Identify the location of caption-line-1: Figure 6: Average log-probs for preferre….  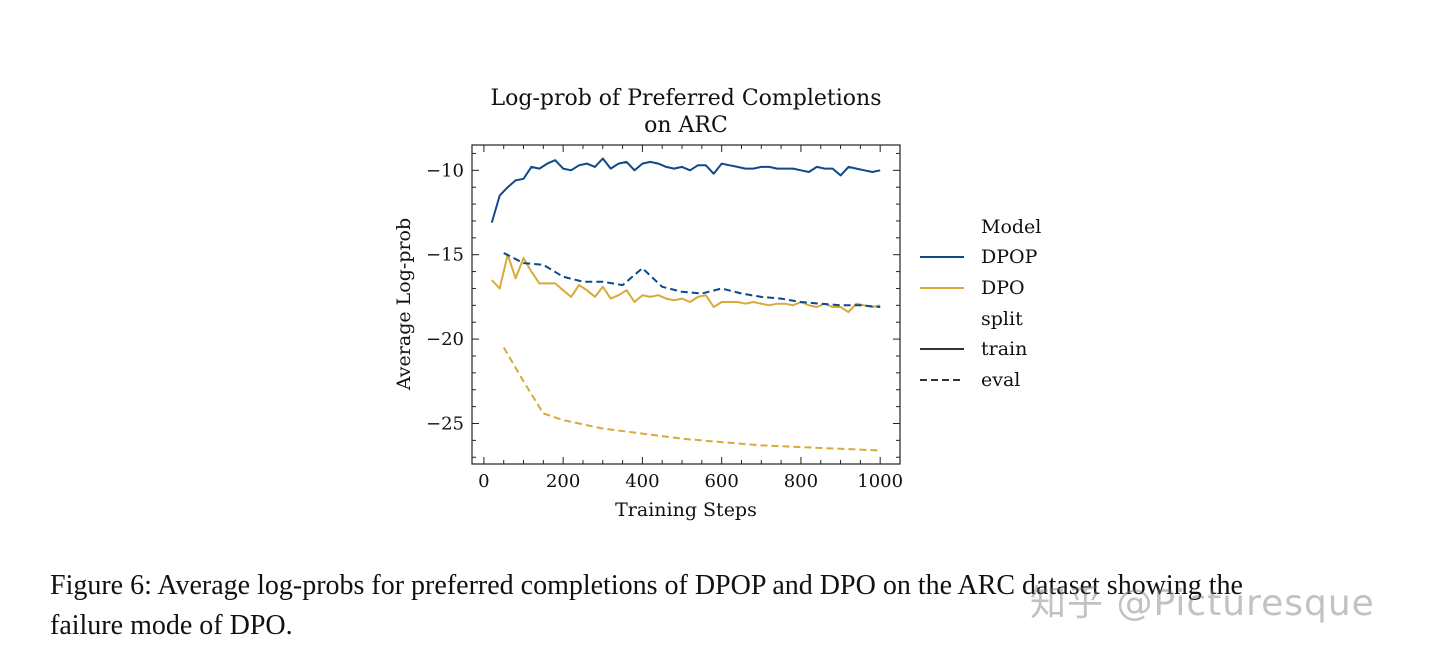
(646, 585).